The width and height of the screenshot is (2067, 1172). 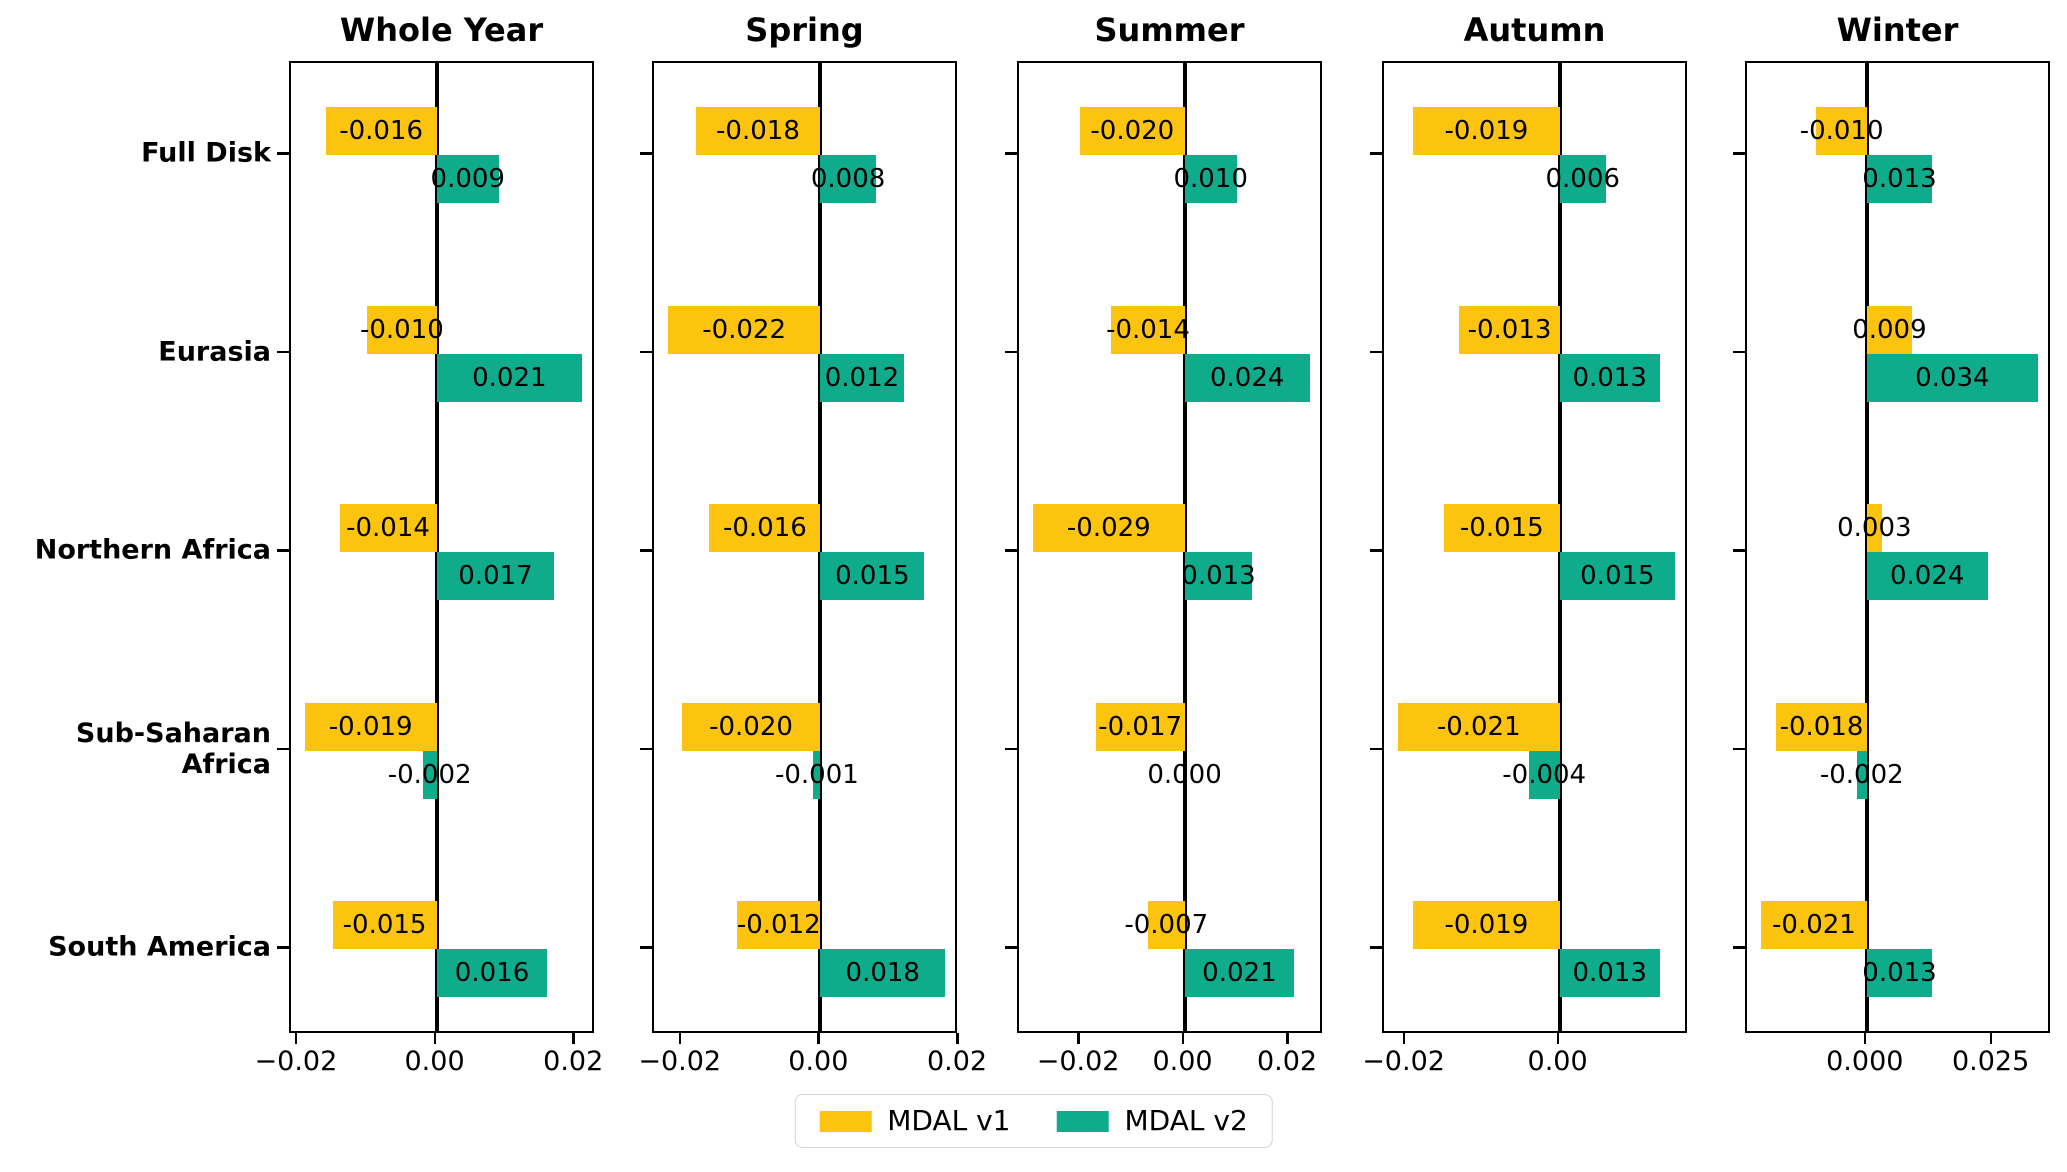 I want to click on y-axis-label-eurasia: Eurasia, so click(x=214, y=352).